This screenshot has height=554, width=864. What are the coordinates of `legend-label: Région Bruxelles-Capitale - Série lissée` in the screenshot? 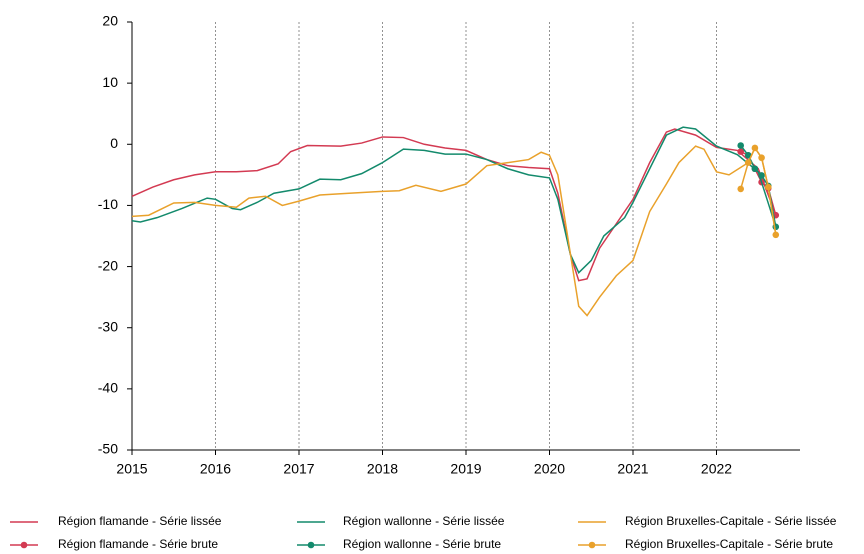 It's located at (731, 521).